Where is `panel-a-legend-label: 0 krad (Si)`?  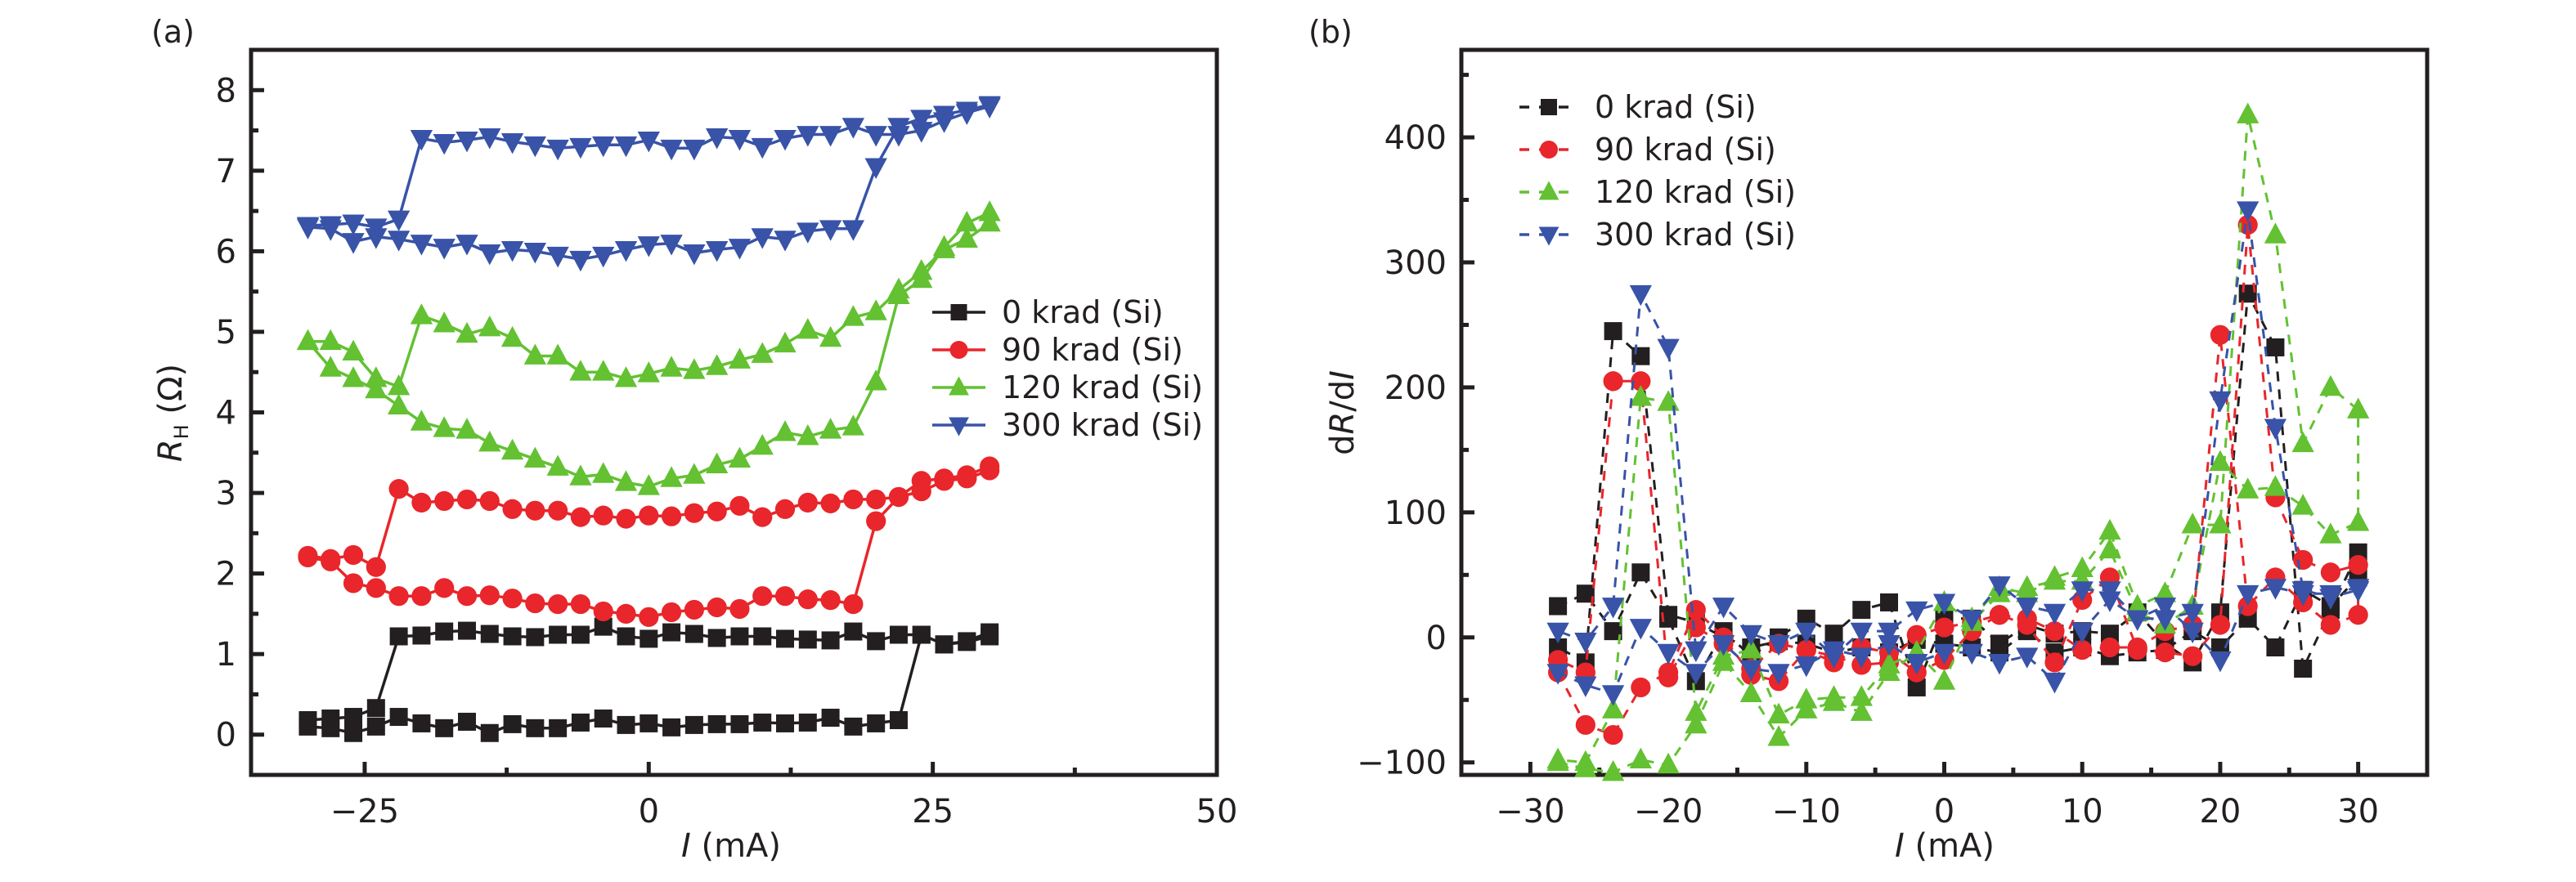
panel-a-legend-label: 0 krad (Si) is located at coordinates (1083, 312).